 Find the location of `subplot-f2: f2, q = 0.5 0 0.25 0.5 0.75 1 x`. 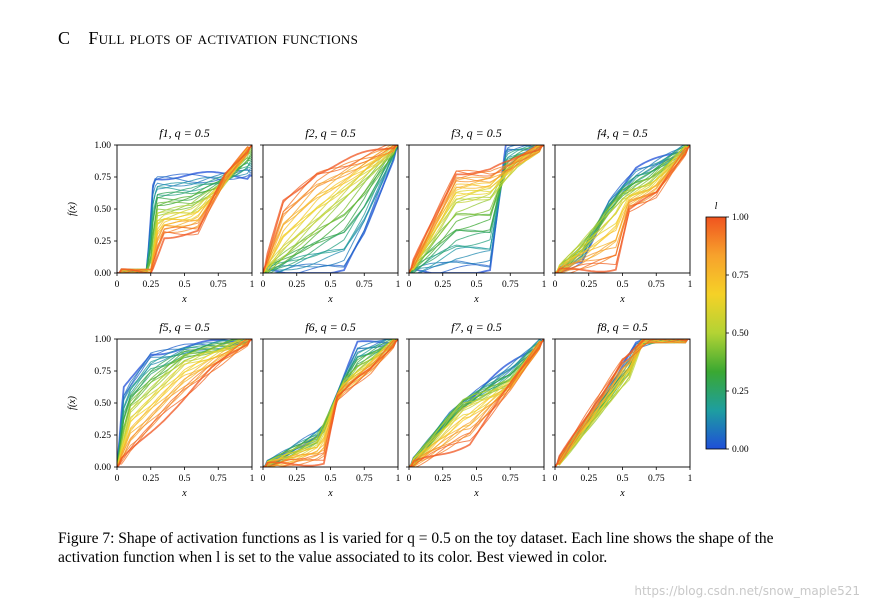

subplot-f2: f2, q = 0.5 0 0.25 0.5 0.75 1 x is located at coordinates (330, 215).